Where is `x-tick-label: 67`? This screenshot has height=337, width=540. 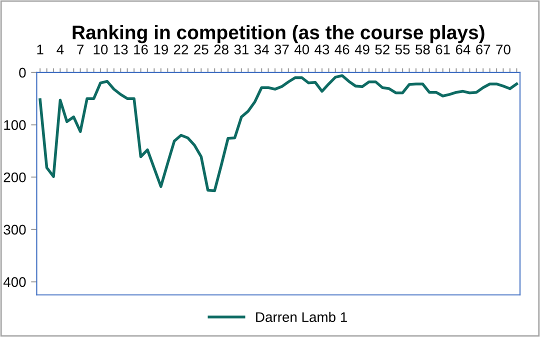 x-tick-label: 67 is located at coordinates (483, 49).